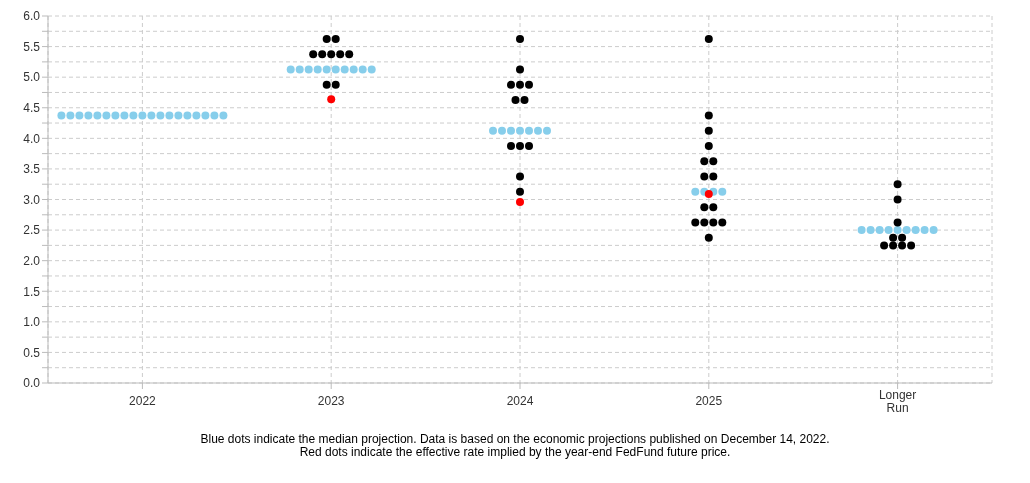  What do you see at coordinates (32, 199) in the screenshot?
I see `y-tick-label: 3.0` at bounding box center [32, 199].